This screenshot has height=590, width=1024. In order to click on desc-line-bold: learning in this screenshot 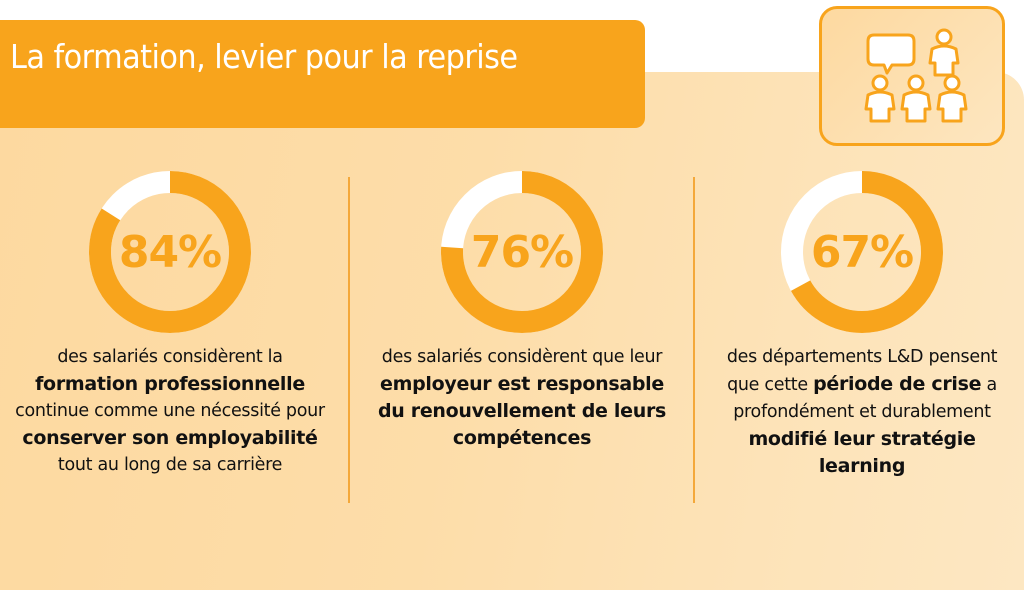, I will do `click(862, 466)`.